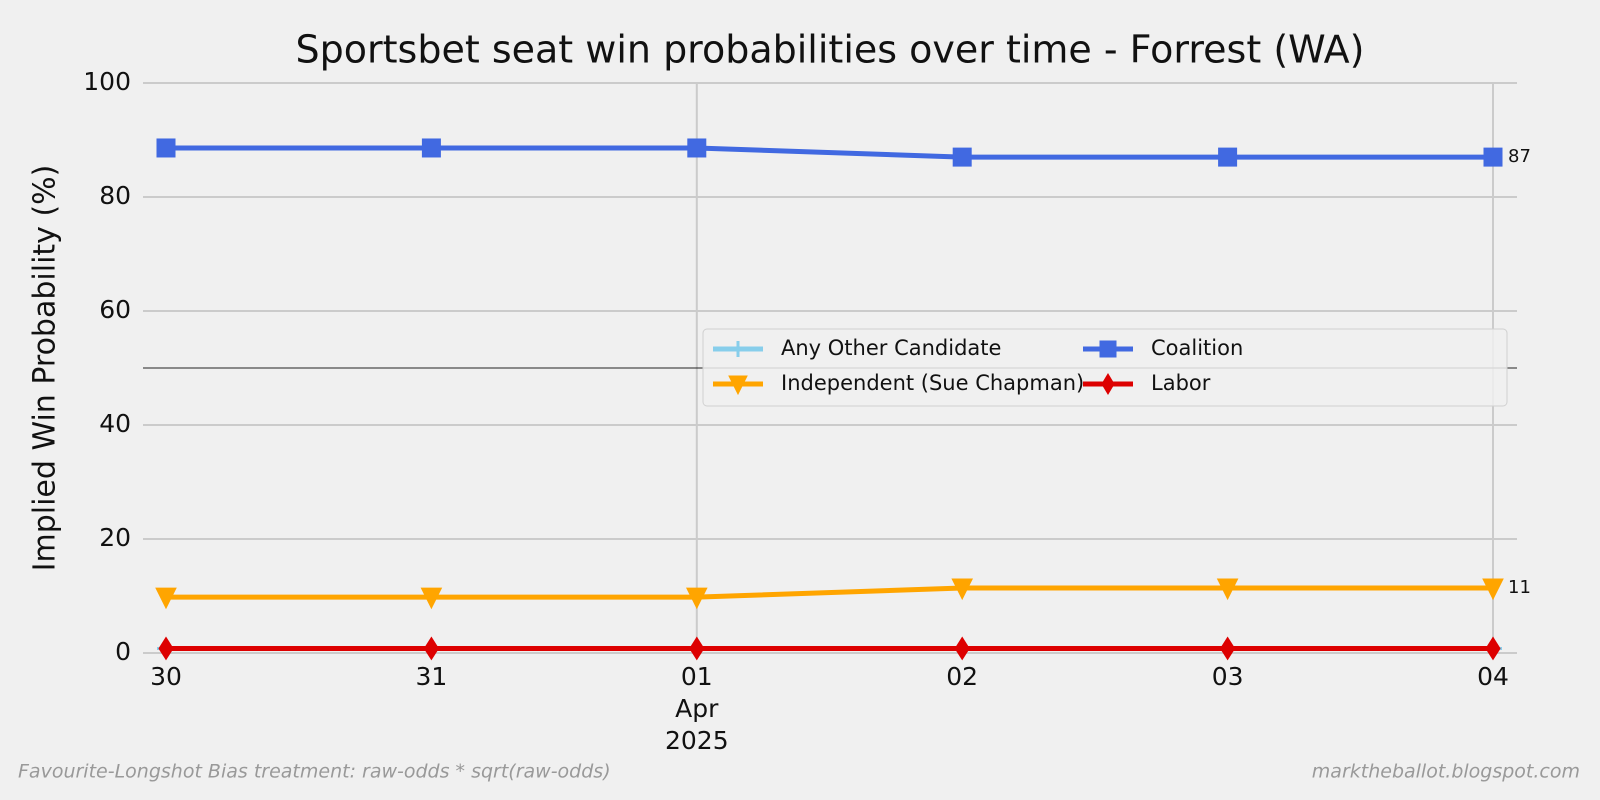 This screenshot has width=1600, height=800. What do you see at coordinates (1519, 156) in the screenshot?
I see `value-label: 87` at bounding box center [1519, 156].